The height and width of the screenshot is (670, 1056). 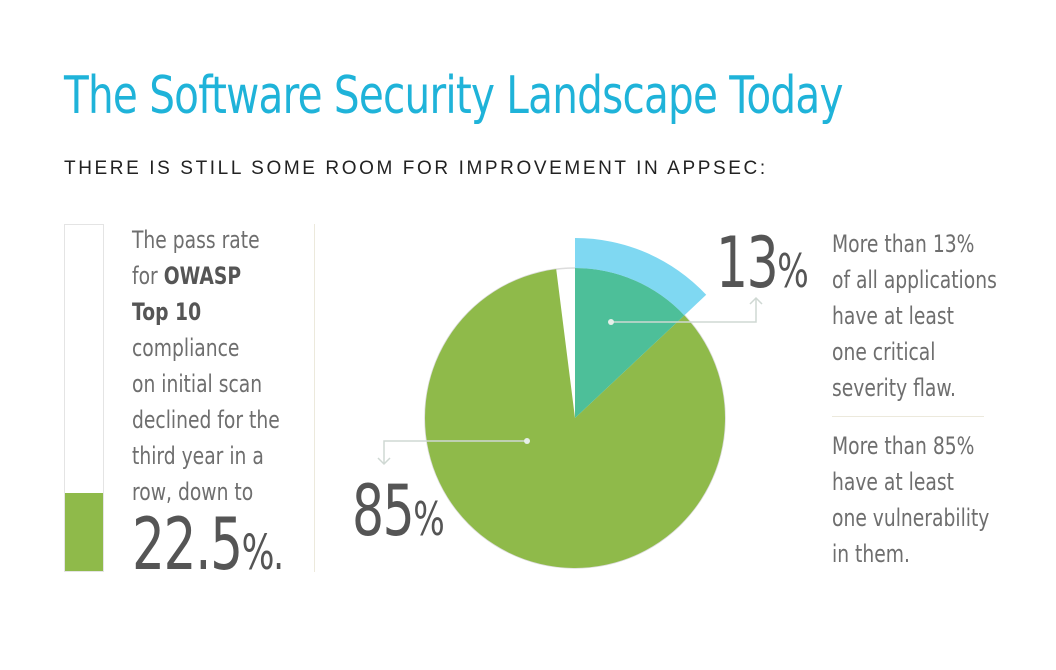 What do you see at coordinates (197, 384) in the screenshot?
I see `desc-line: on initial scan` at bounding box center [197, 384].